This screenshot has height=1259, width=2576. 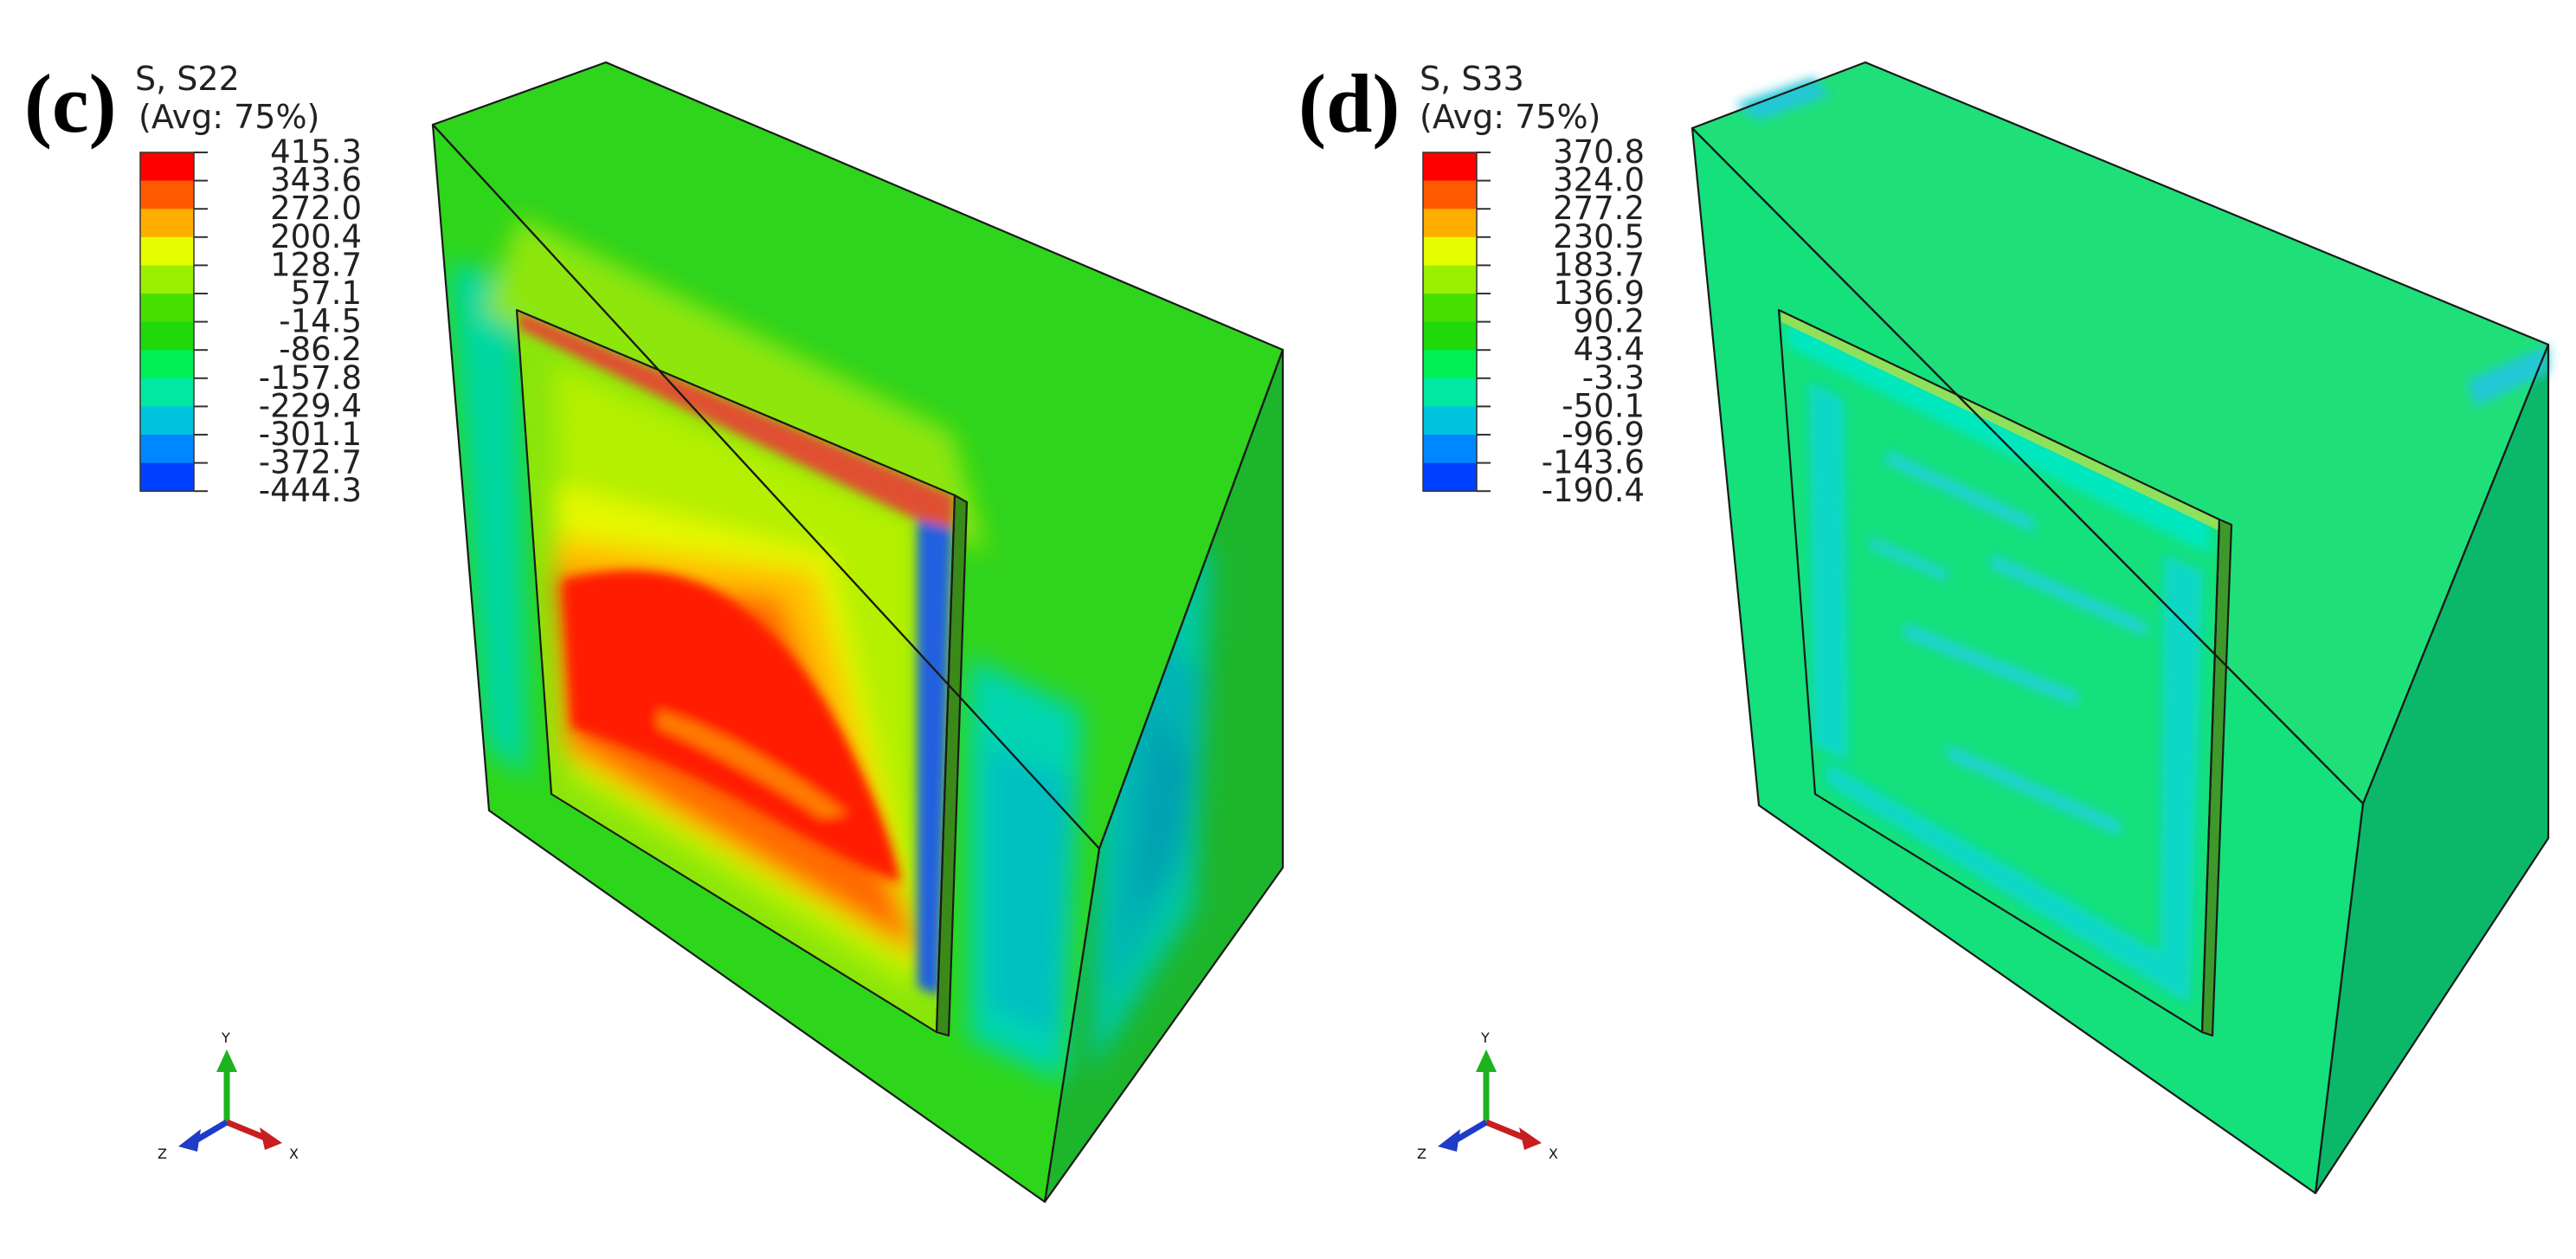 I want to click on panel-letter-d: (d), so click(x=1349, y=104).